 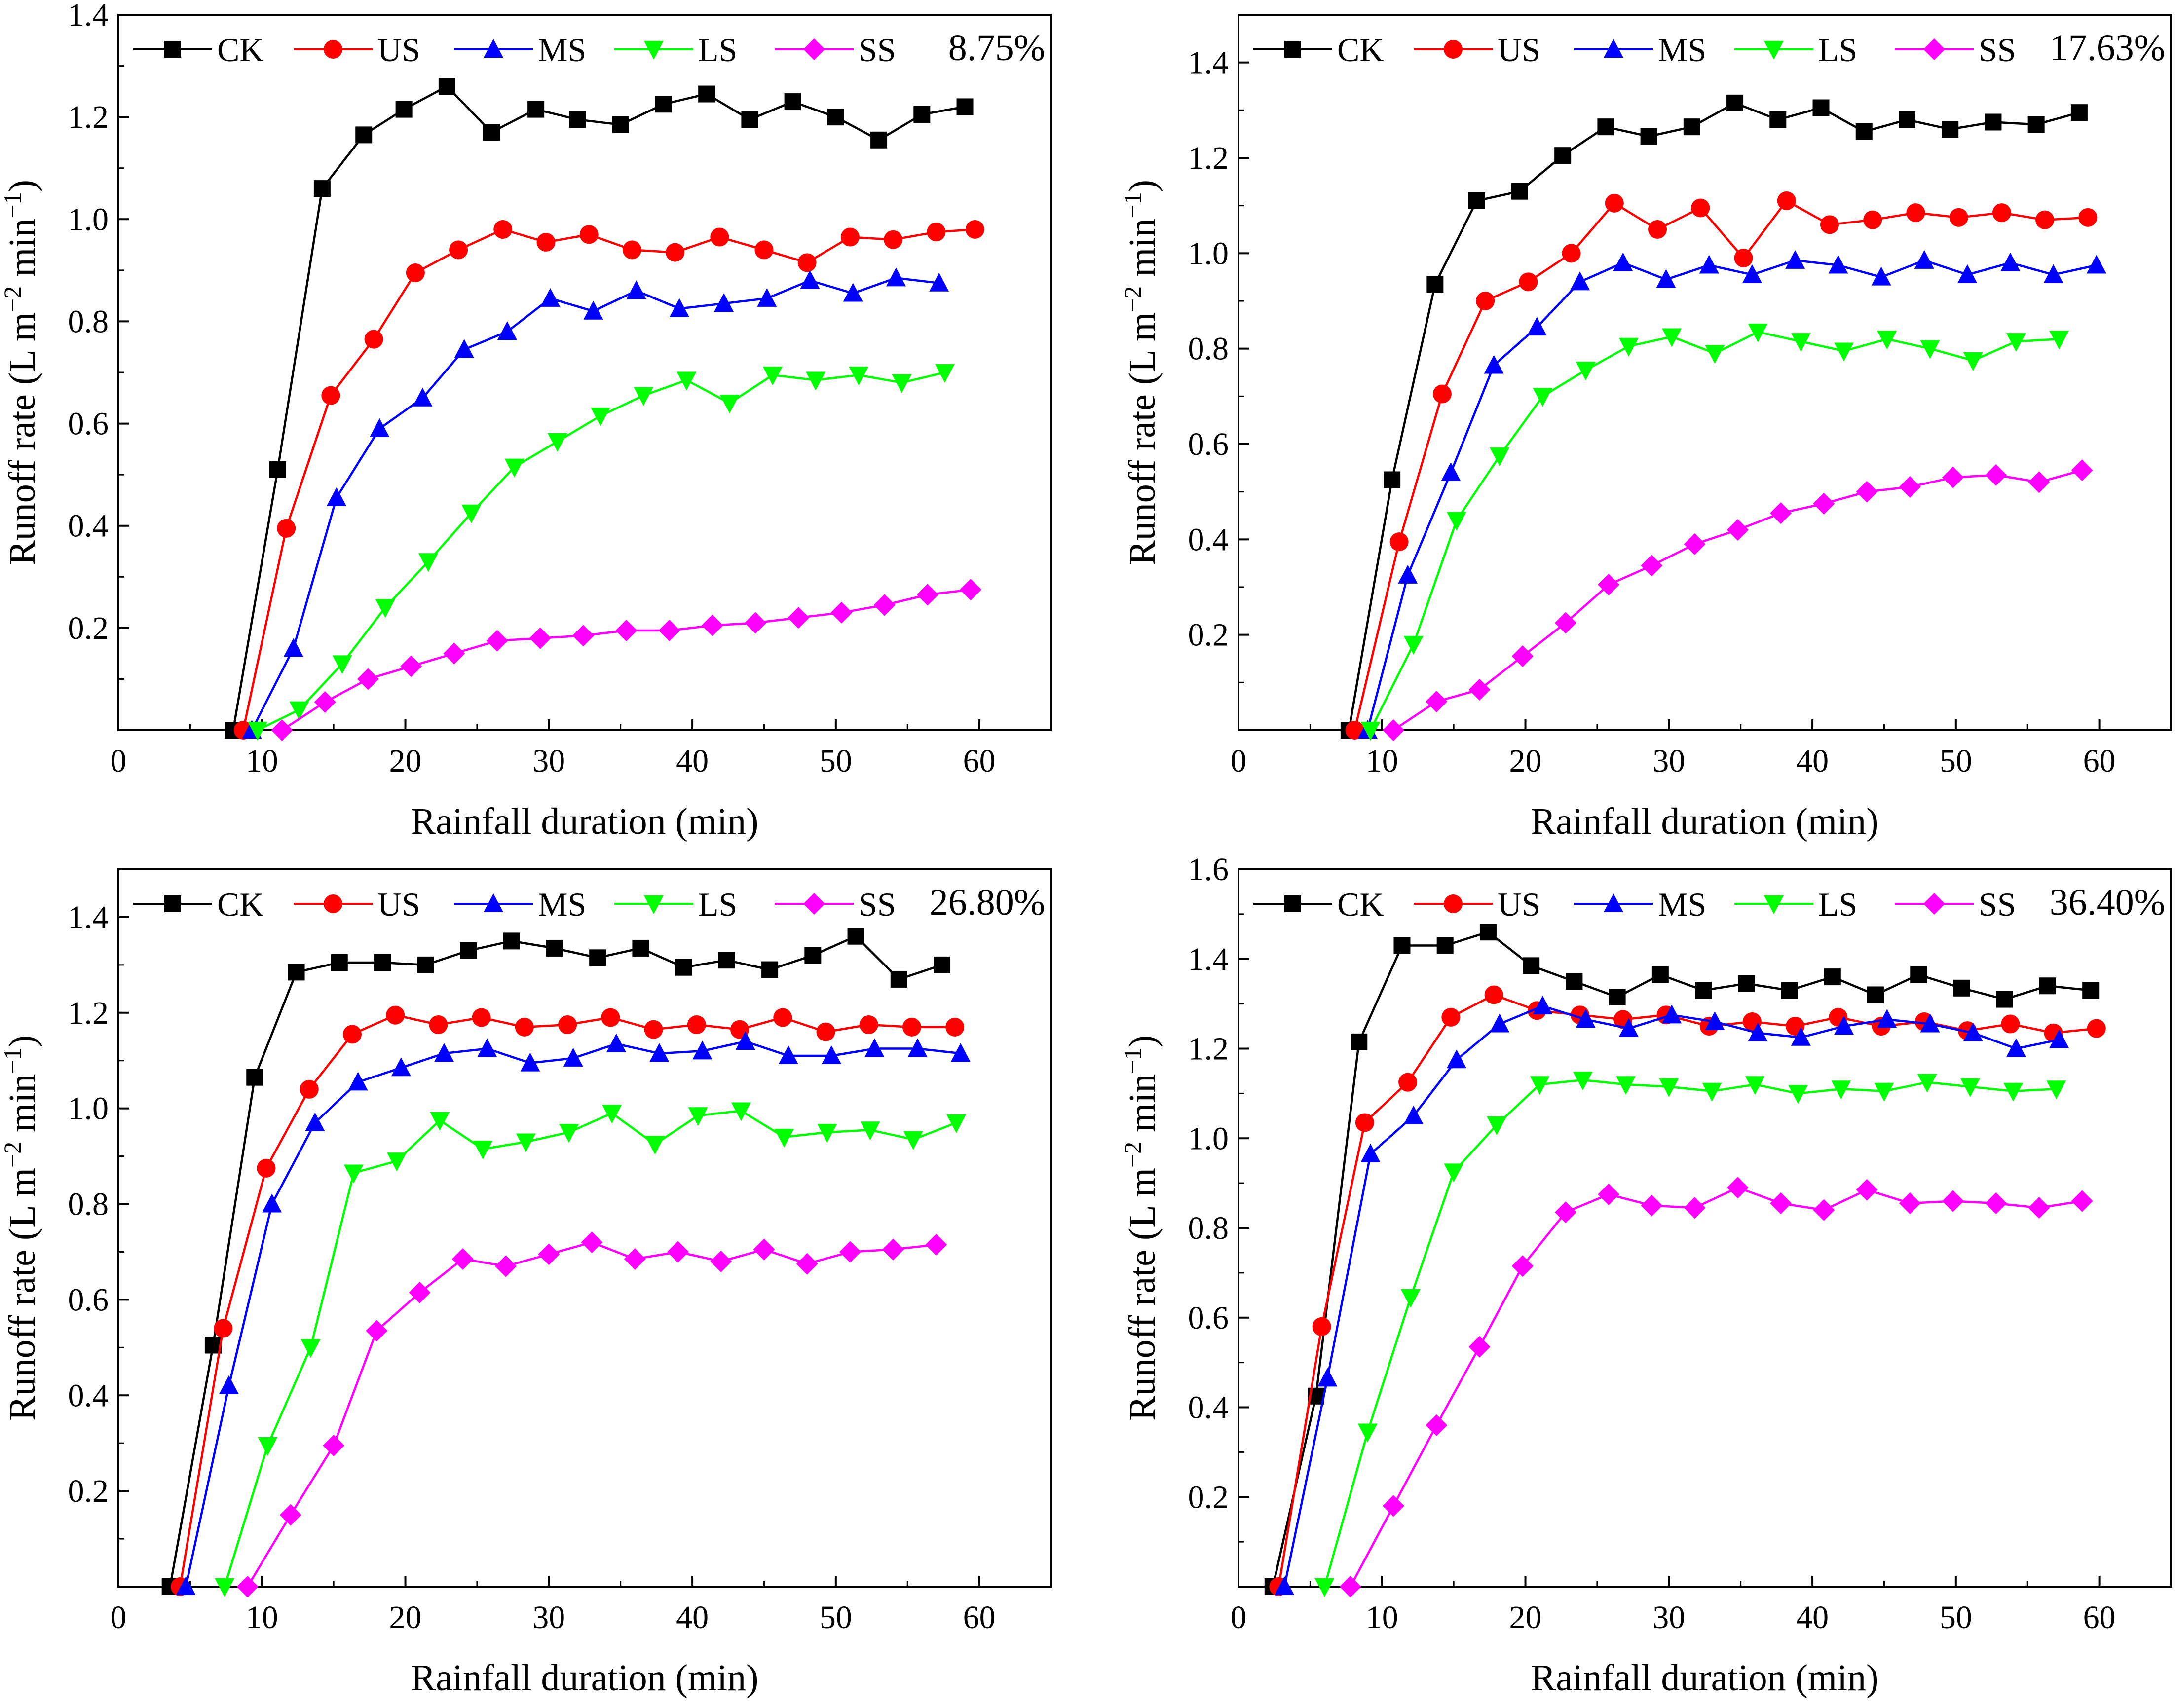 What do you see at coordinates (89, 219) in the screenshot?
I see `y-tick-label: 1.0` at bounding box center [89, 219].